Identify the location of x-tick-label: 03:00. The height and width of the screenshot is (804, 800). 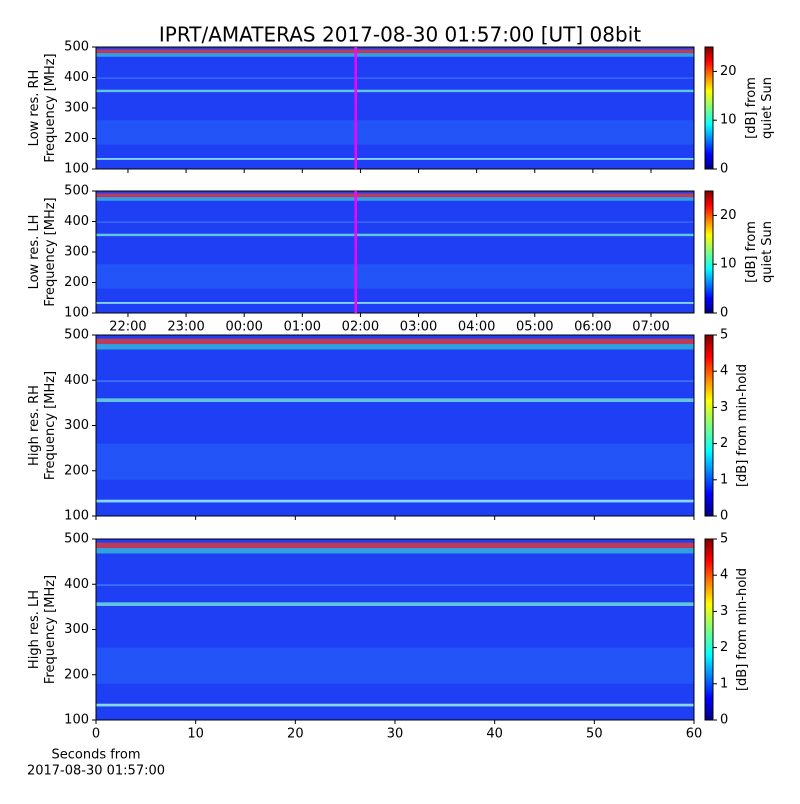
(418, 327).